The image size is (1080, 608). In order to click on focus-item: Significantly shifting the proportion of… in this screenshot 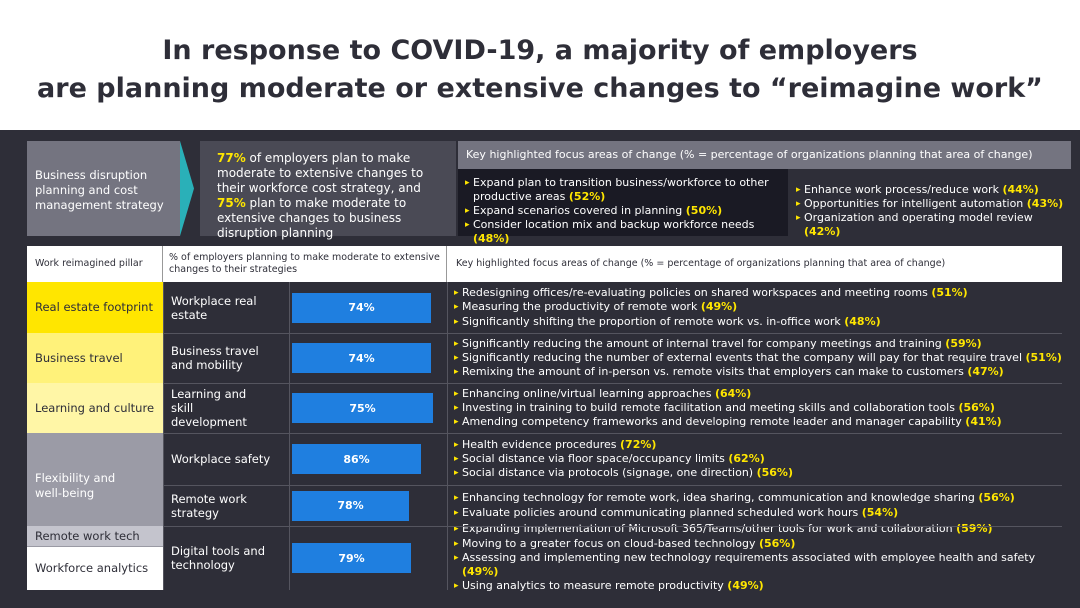, I will do `click(758, 322)`.